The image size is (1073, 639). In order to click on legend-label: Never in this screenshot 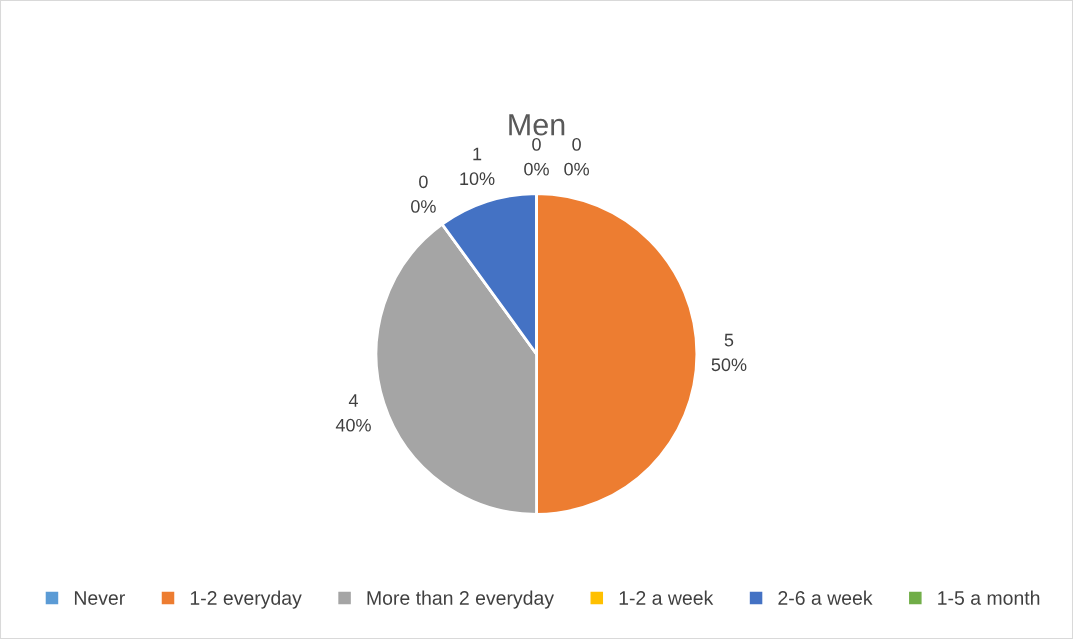, I will do `click(99, 598)`.